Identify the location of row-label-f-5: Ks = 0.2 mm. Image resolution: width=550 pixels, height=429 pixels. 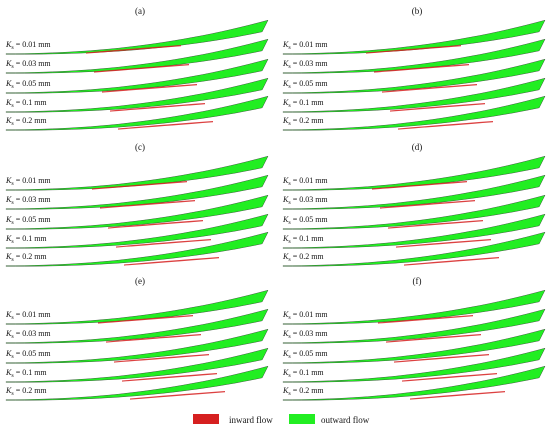
(303, 391).